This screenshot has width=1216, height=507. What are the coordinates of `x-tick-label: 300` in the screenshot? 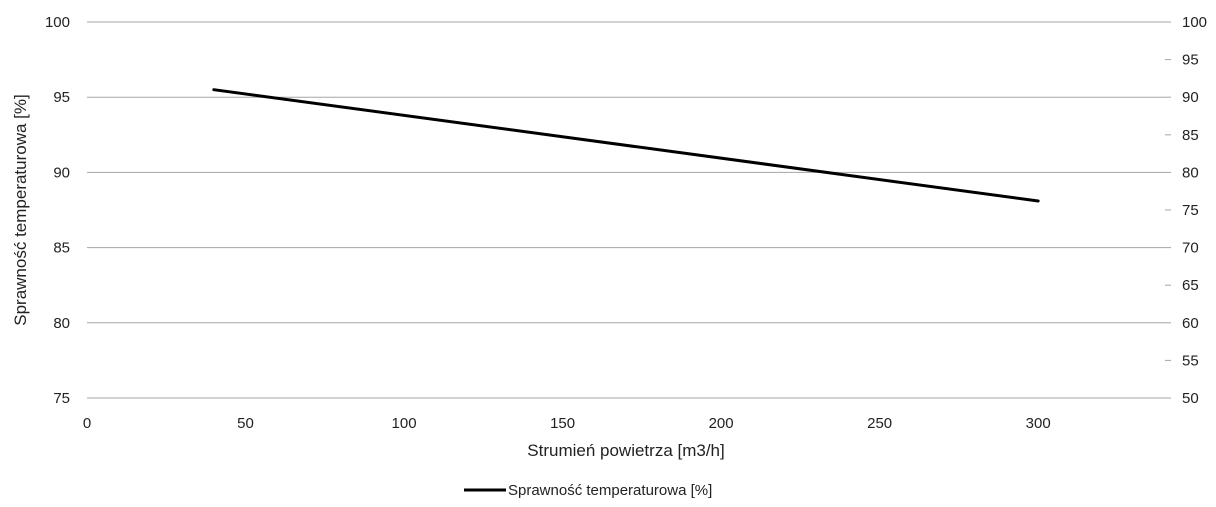 It's located at (1038, 423).